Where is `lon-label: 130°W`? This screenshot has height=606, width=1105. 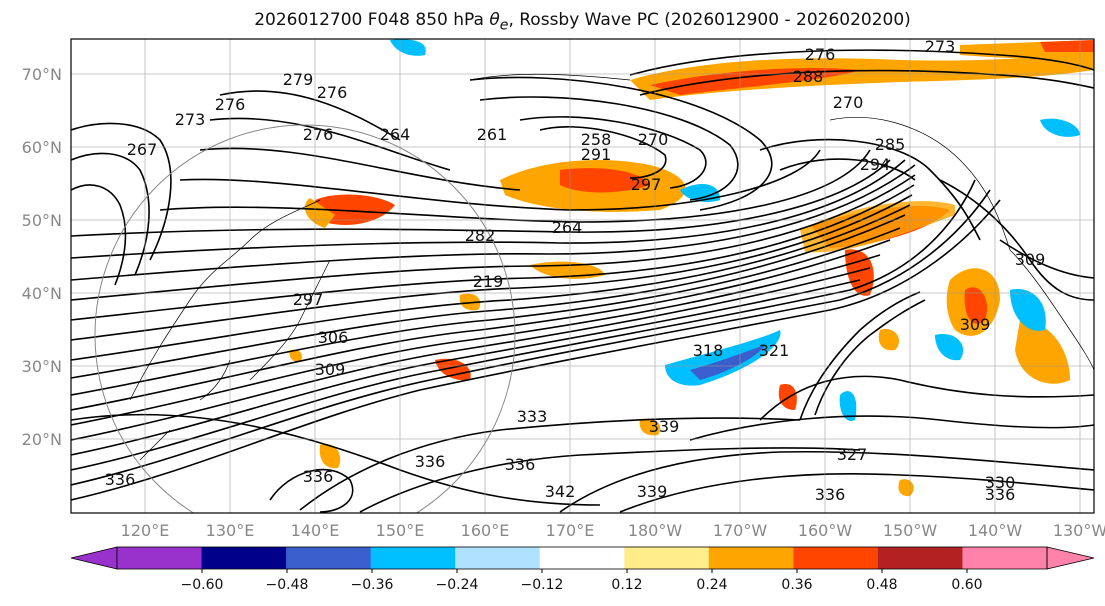
lon-label: 130°W is located at coordinates (1079, 530).